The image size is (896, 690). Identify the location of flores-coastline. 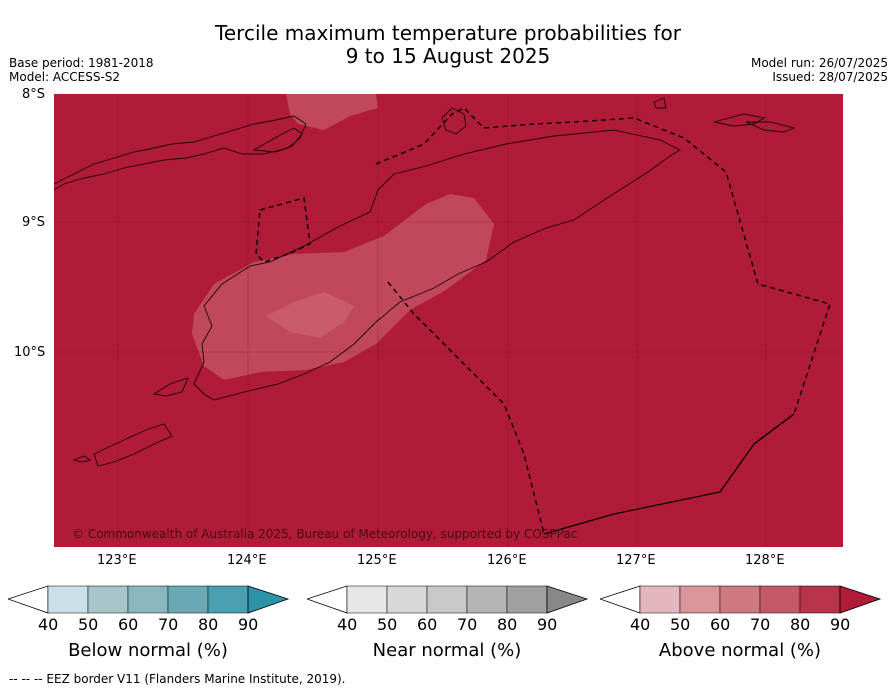
(180, 153).